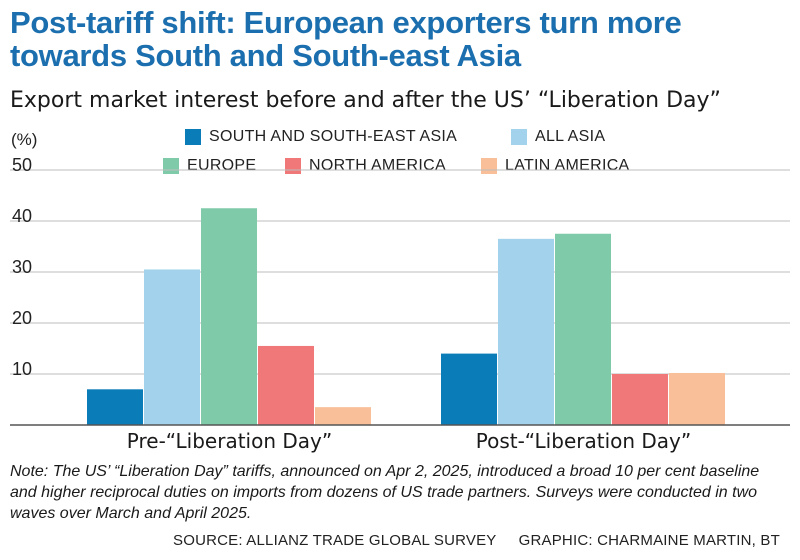 The image size is (800, 560). I want to click on legend-label: ALL ASIA, so click(570, 136).